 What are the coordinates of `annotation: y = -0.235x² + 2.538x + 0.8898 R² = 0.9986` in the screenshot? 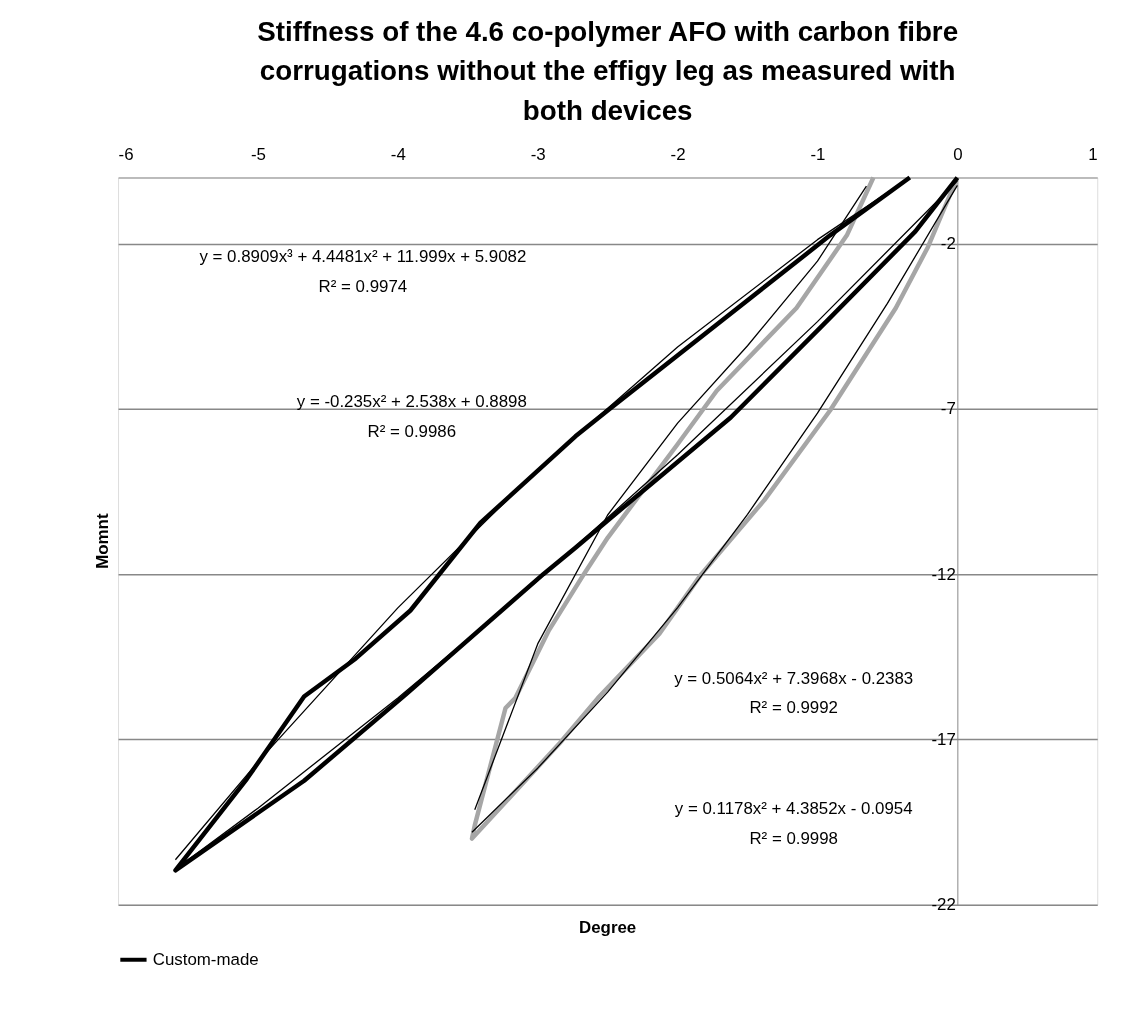 It's located at (411, 416).